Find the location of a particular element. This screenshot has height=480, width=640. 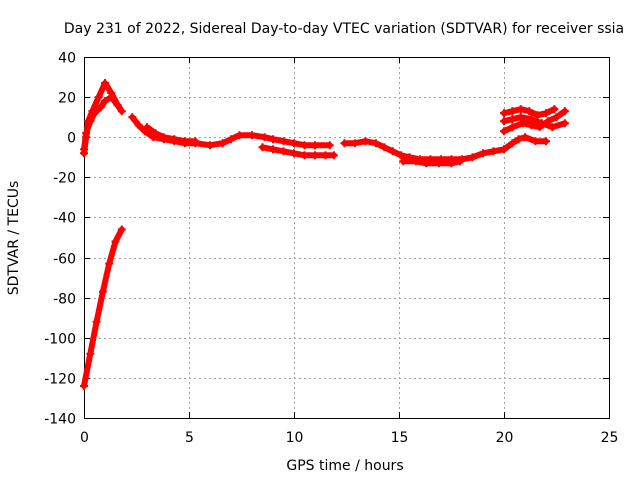

x-tick-label: 20 is located at coordinates (505, 438).